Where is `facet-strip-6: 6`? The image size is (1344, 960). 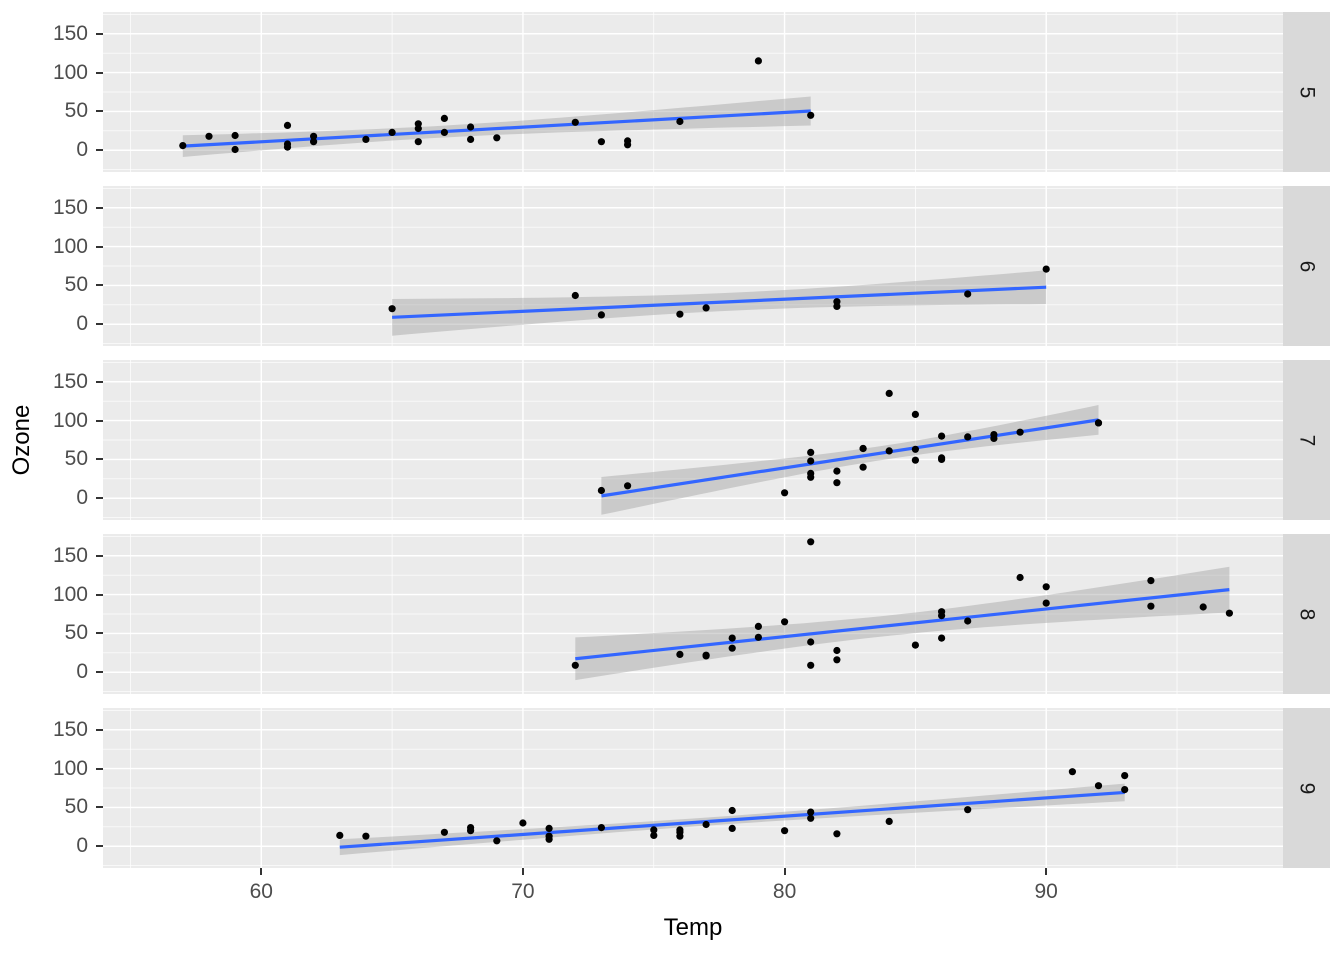 facet-strip-6: 6 is located at coordinates (1306, 266).